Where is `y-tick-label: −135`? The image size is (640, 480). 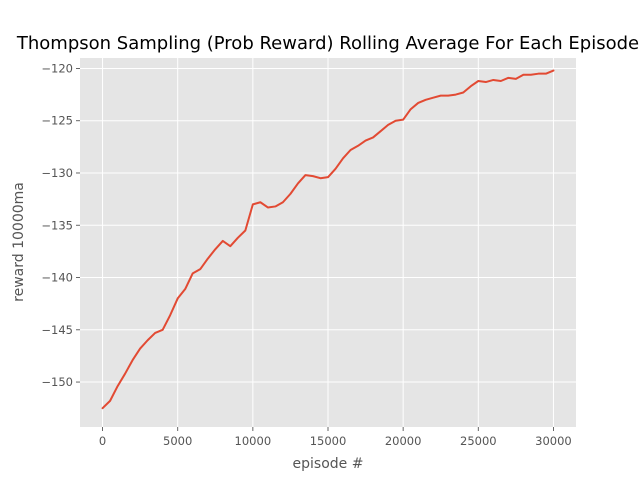
y-tick-label: −135 is located at coordinates (57, 225).